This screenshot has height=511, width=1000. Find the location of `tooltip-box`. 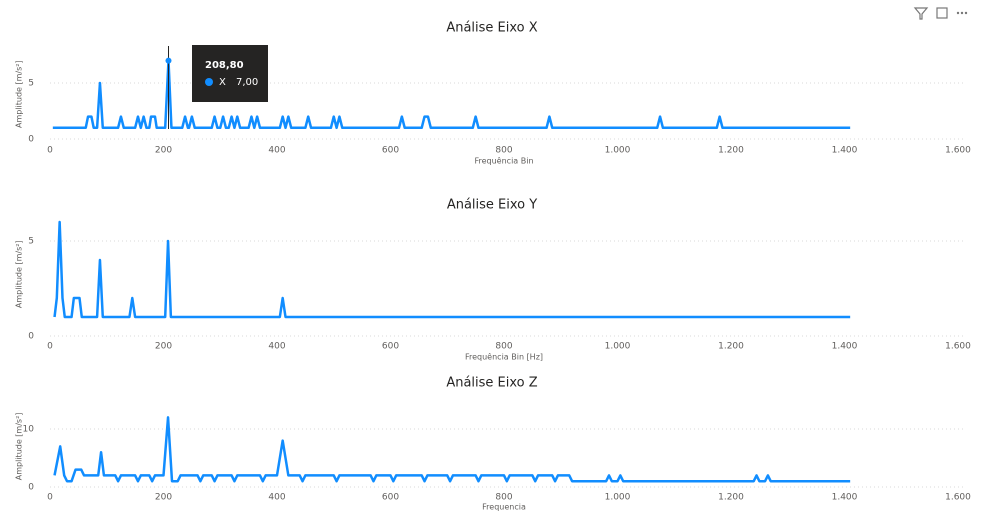

tooltip-box is located at coordinates (230, 73).